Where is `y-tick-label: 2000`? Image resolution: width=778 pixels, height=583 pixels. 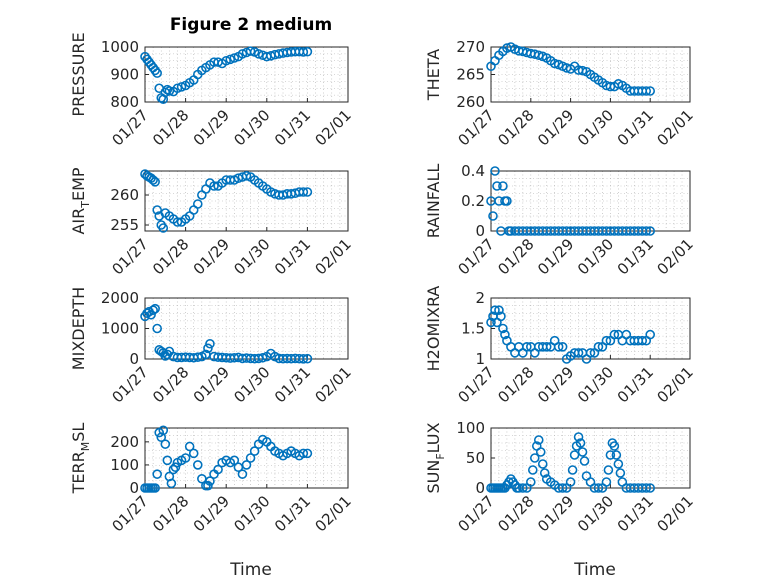
y-tick-label: 2000 is located at coordinates (120, 298).